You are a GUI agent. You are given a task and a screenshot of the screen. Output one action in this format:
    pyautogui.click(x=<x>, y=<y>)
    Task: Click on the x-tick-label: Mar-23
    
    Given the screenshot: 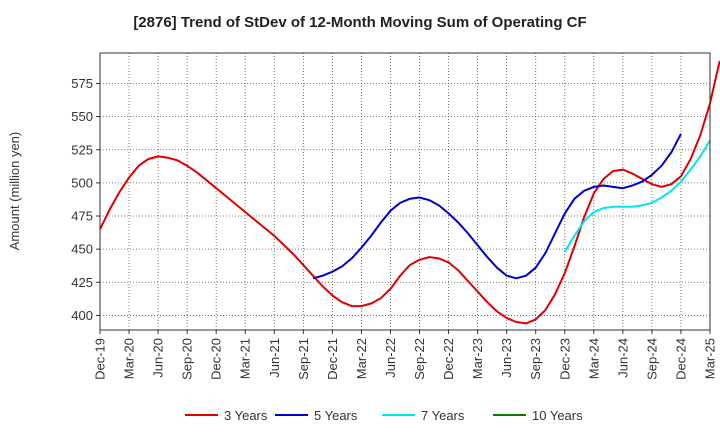 What is the action you would take?
    pyautogui.click(x=477, y=358)
    